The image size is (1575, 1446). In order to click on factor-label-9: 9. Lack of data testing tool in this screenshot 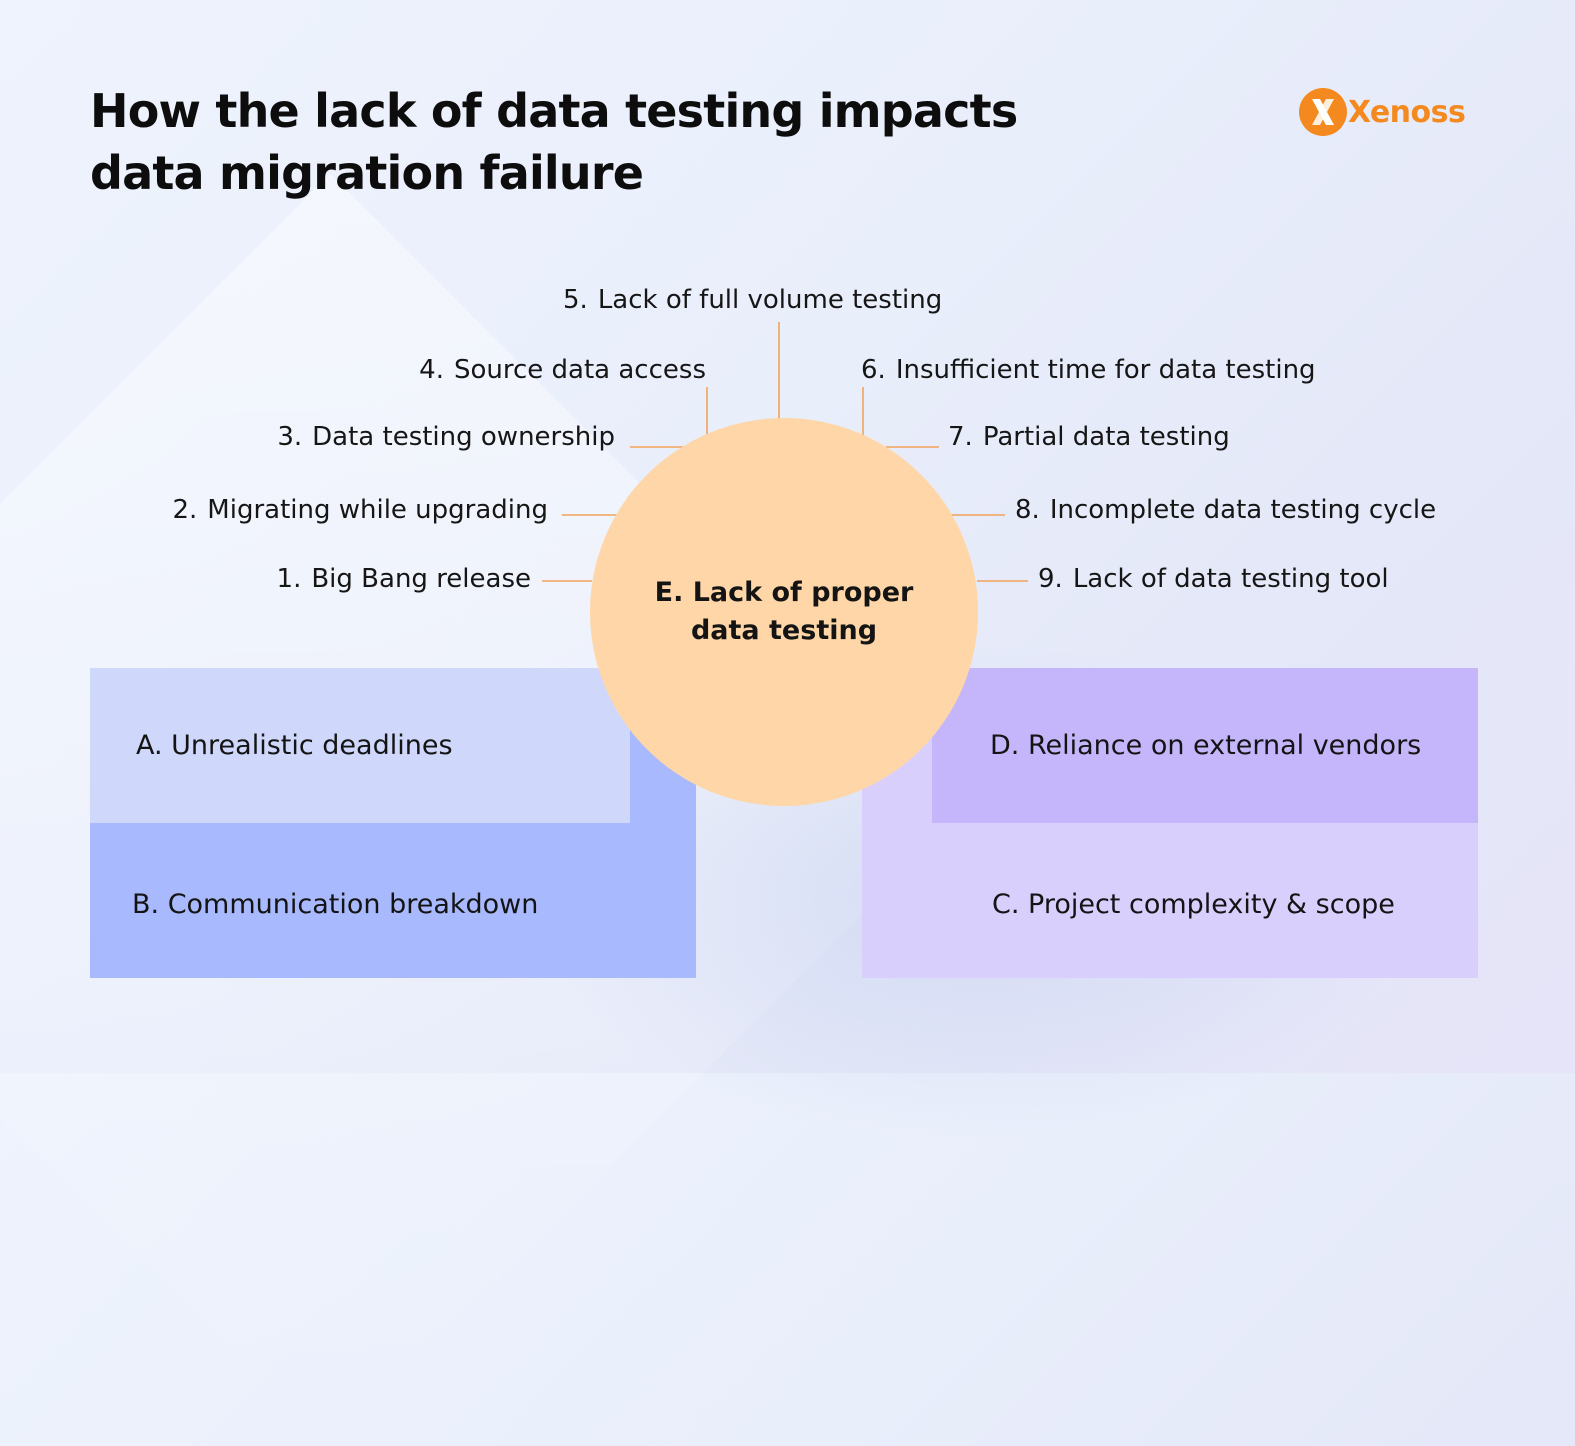, I will do `click(1213, 579)`.